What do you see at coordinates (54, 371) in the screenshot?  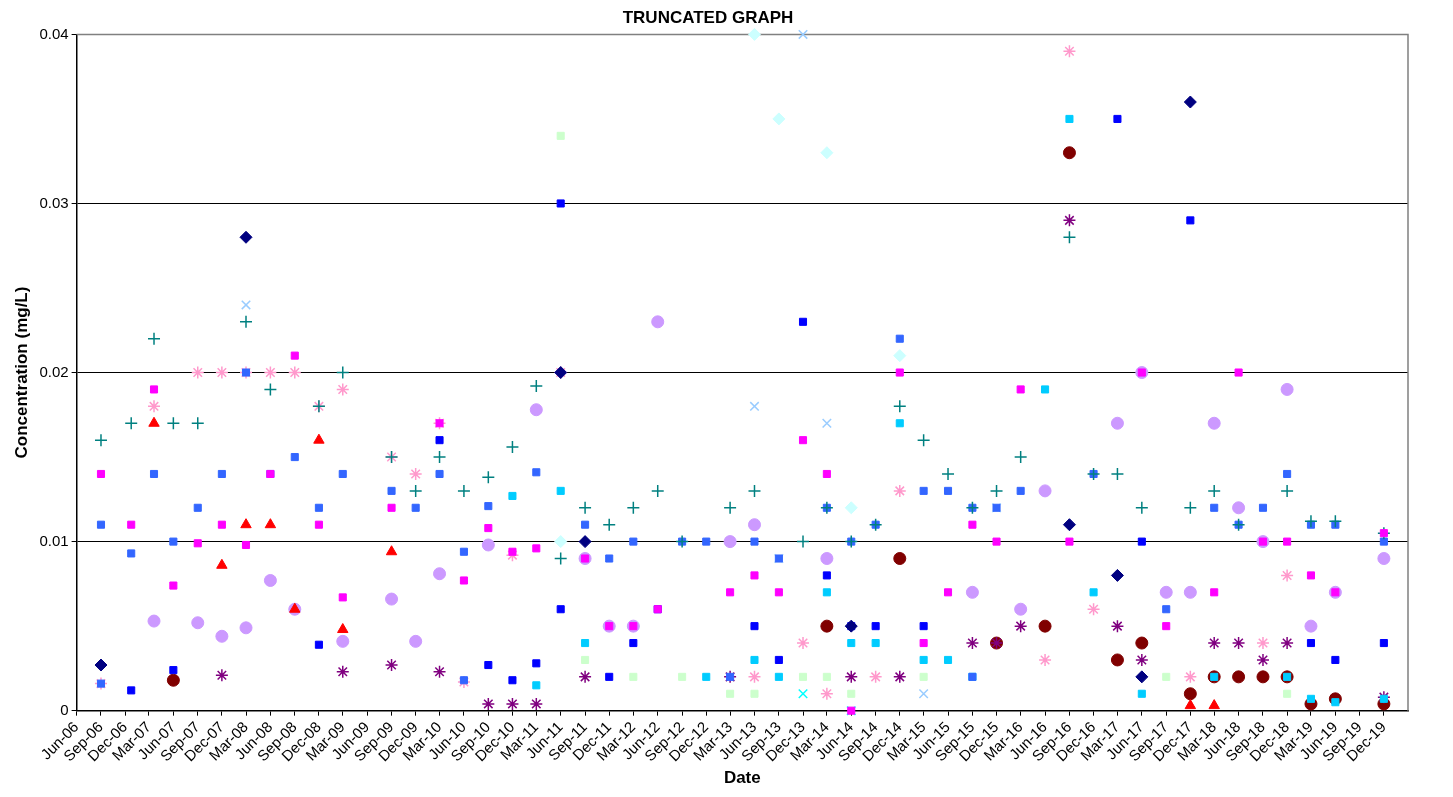 I see `y-tick-label: 0.02` at bounding box center [54, 371].